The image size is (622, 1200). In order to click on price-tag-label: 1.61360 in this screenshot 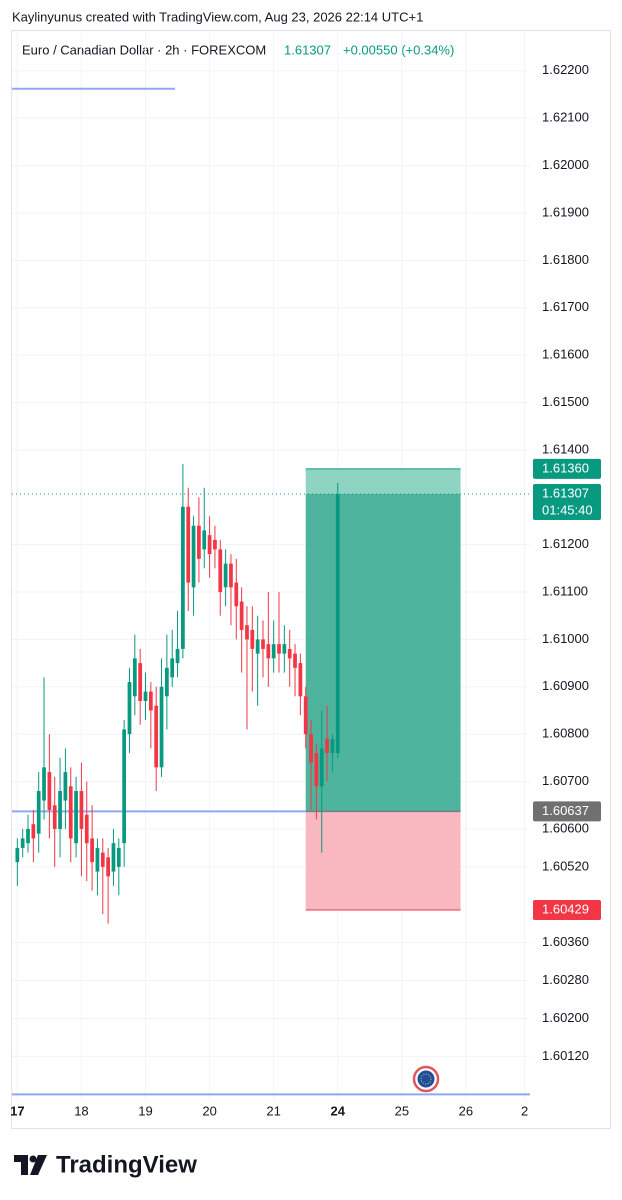, I will do `click(565, 467)`.